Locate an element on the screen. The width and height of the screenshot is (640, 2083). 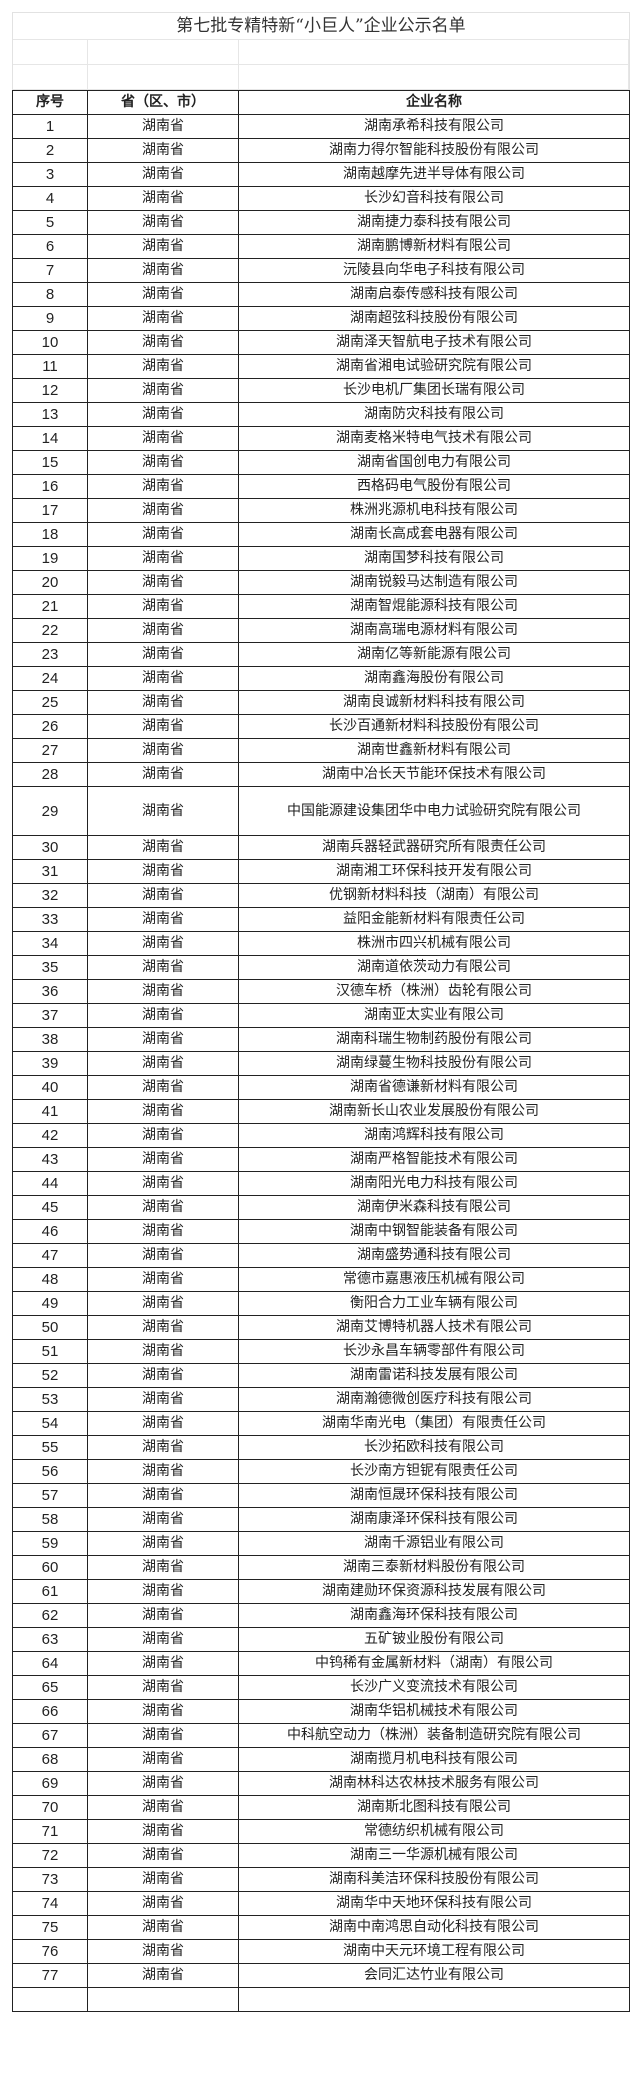
index-cell: 7 is located at coordinates (50, 270).